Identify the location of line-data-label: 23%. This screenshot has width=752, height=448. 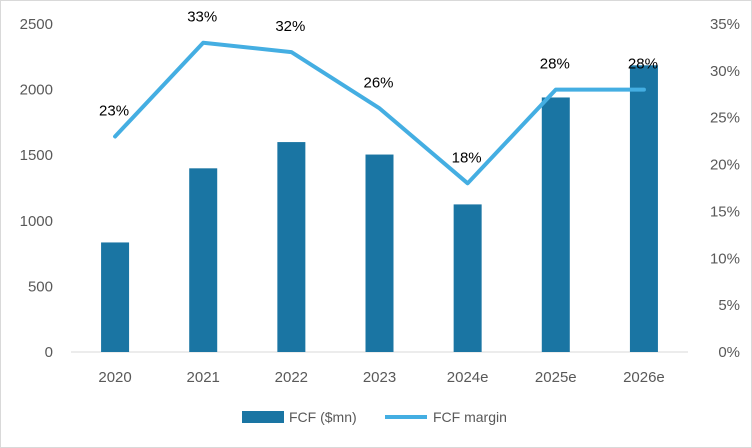
(114, 110).